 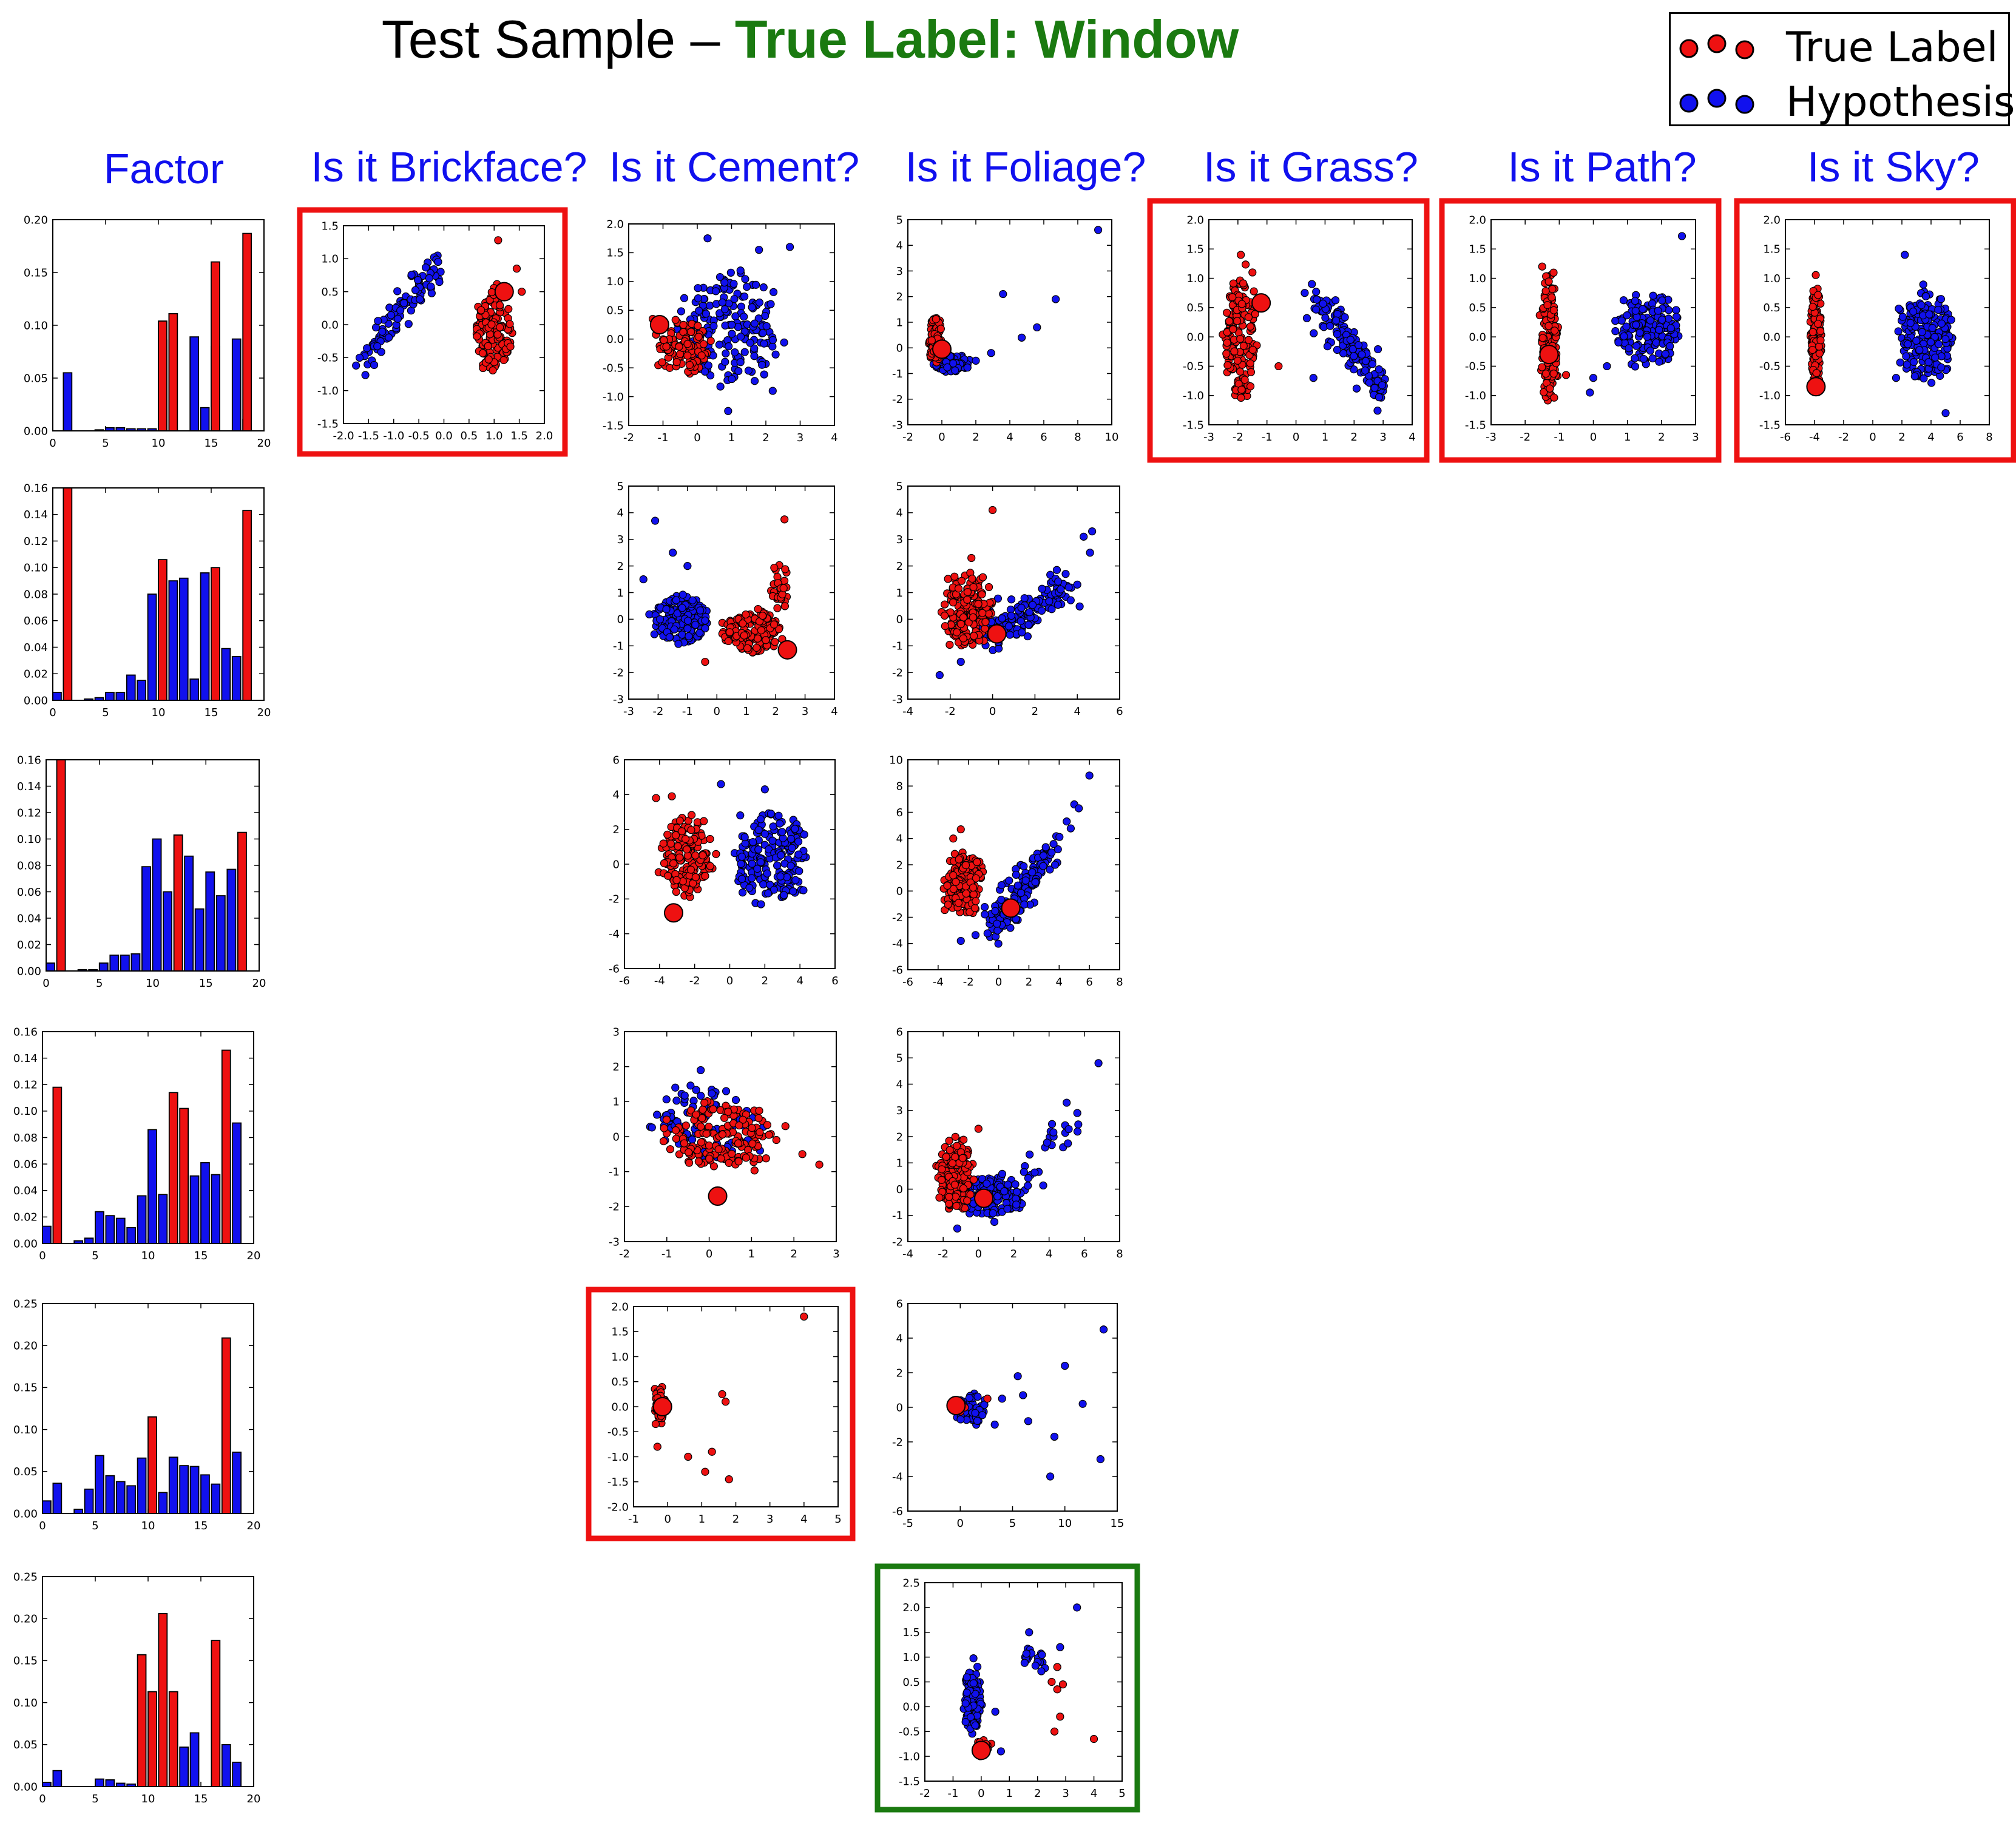 I want to click on x-tick-label: -2, so click(x=951, y=711).